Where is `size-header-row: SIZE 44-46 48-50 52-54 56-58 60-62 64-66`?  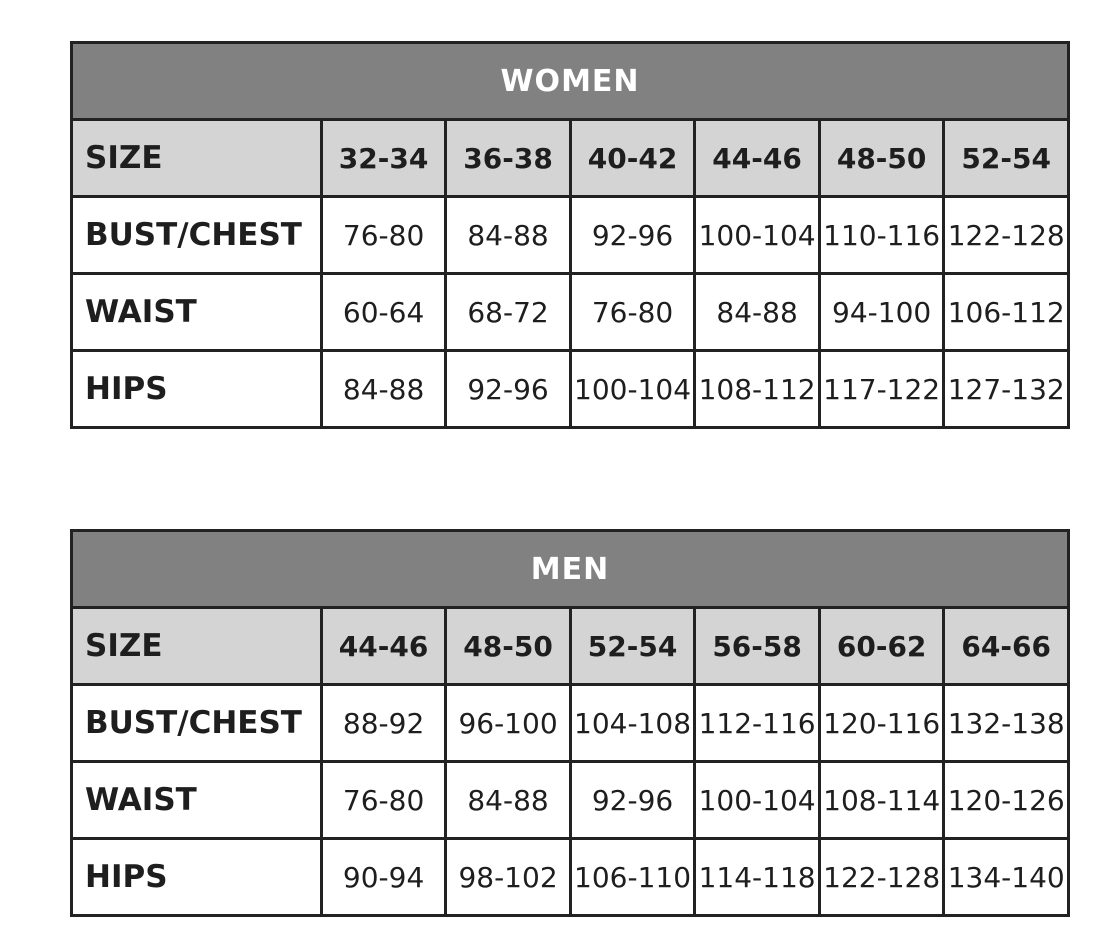 size-header-row: SIZE 44-46 48-50 52-54 56-58 60-62 64-66 is located at coordinates (570, 646).